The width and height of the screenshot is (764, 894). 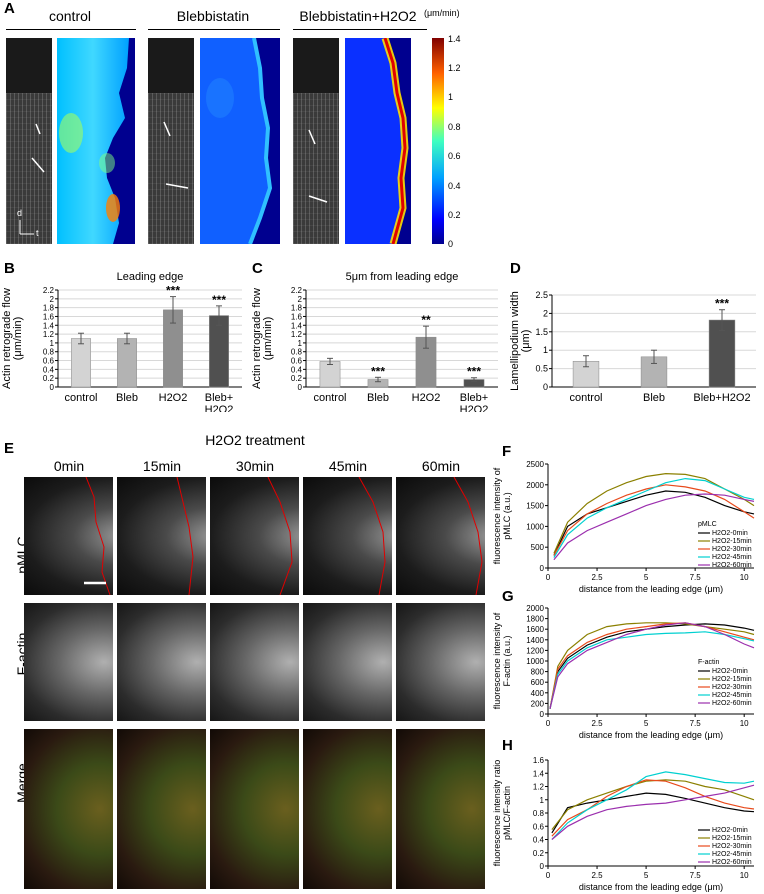 I want to click on colorbar, so click(x=438, y=141).